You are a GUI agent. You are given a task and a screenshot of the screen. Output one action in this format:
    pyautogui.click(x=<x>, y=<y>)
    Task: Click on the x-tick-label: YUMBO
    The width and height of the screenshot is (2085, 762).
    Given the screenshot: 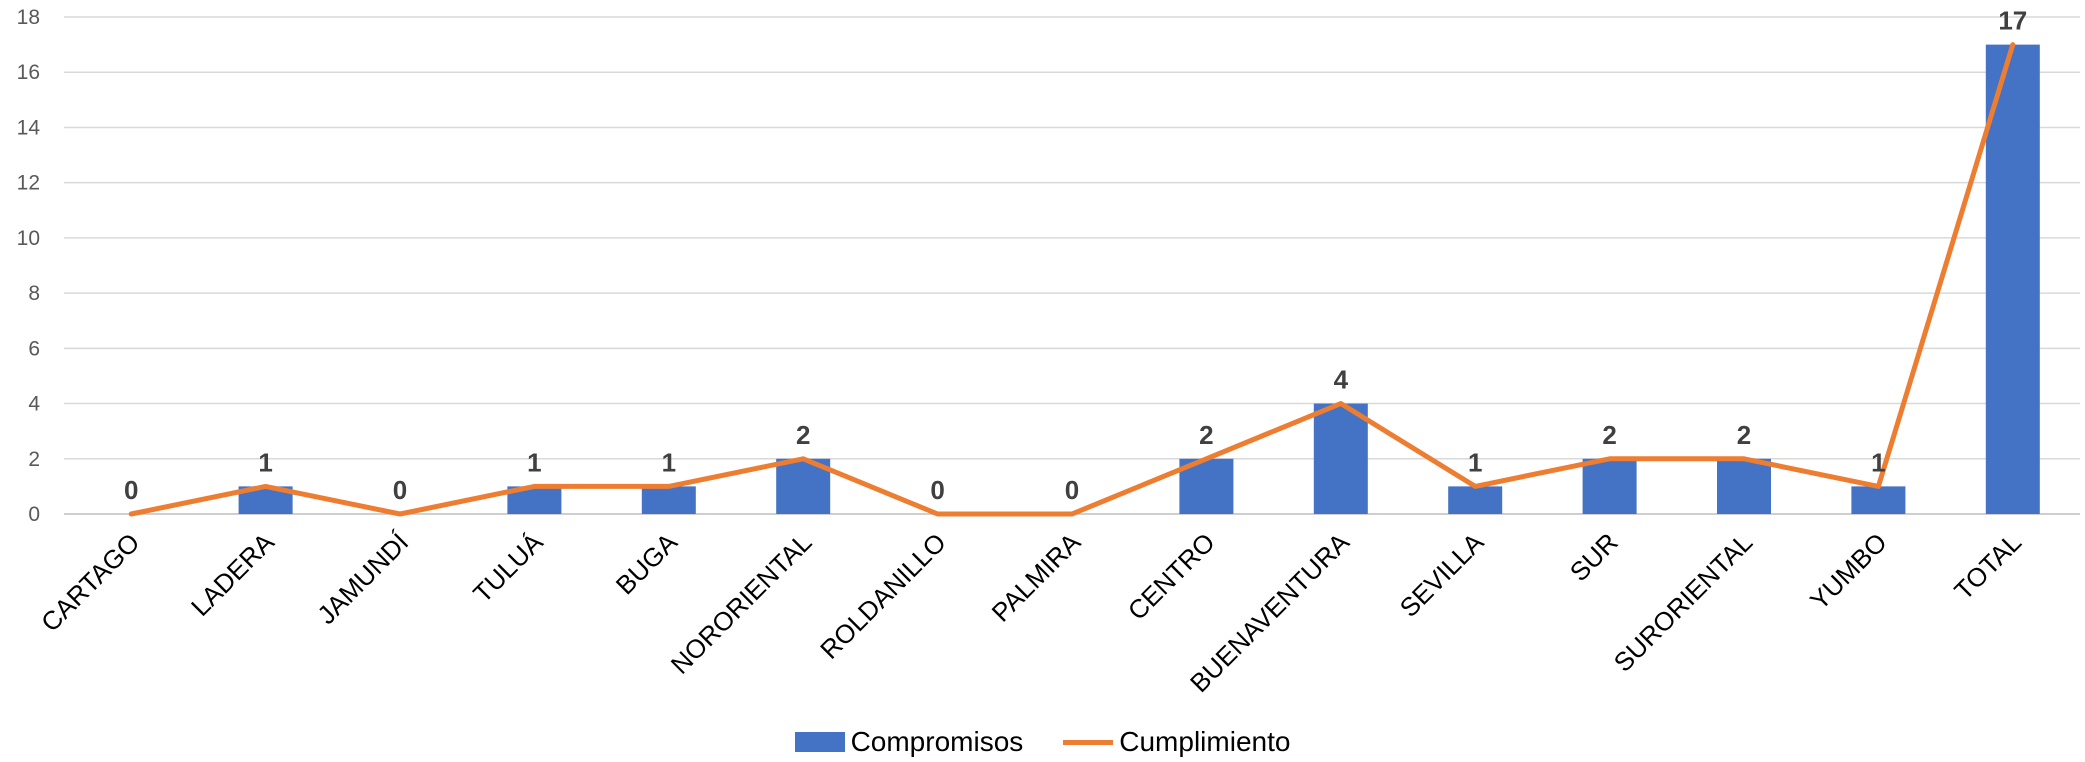 What is the action you would take?
    pyautogui.click(x=1848, y=571)
    